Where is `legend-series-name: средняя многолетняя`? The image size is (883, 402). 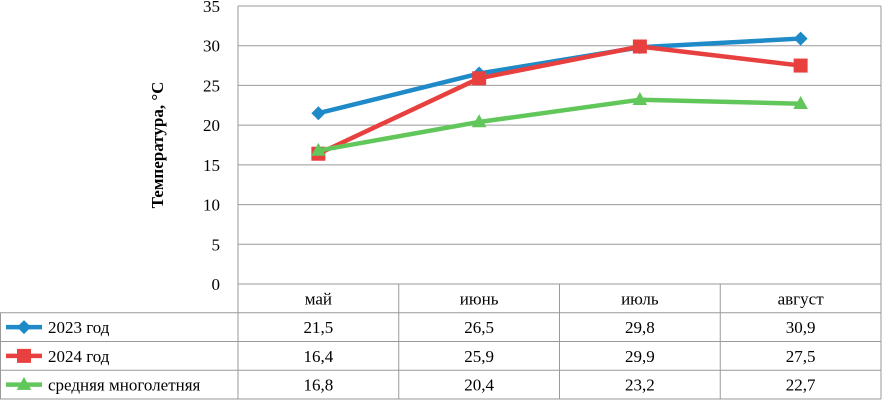
legend-series-name: средняя многолетняя is located at coordinates (124, 385).